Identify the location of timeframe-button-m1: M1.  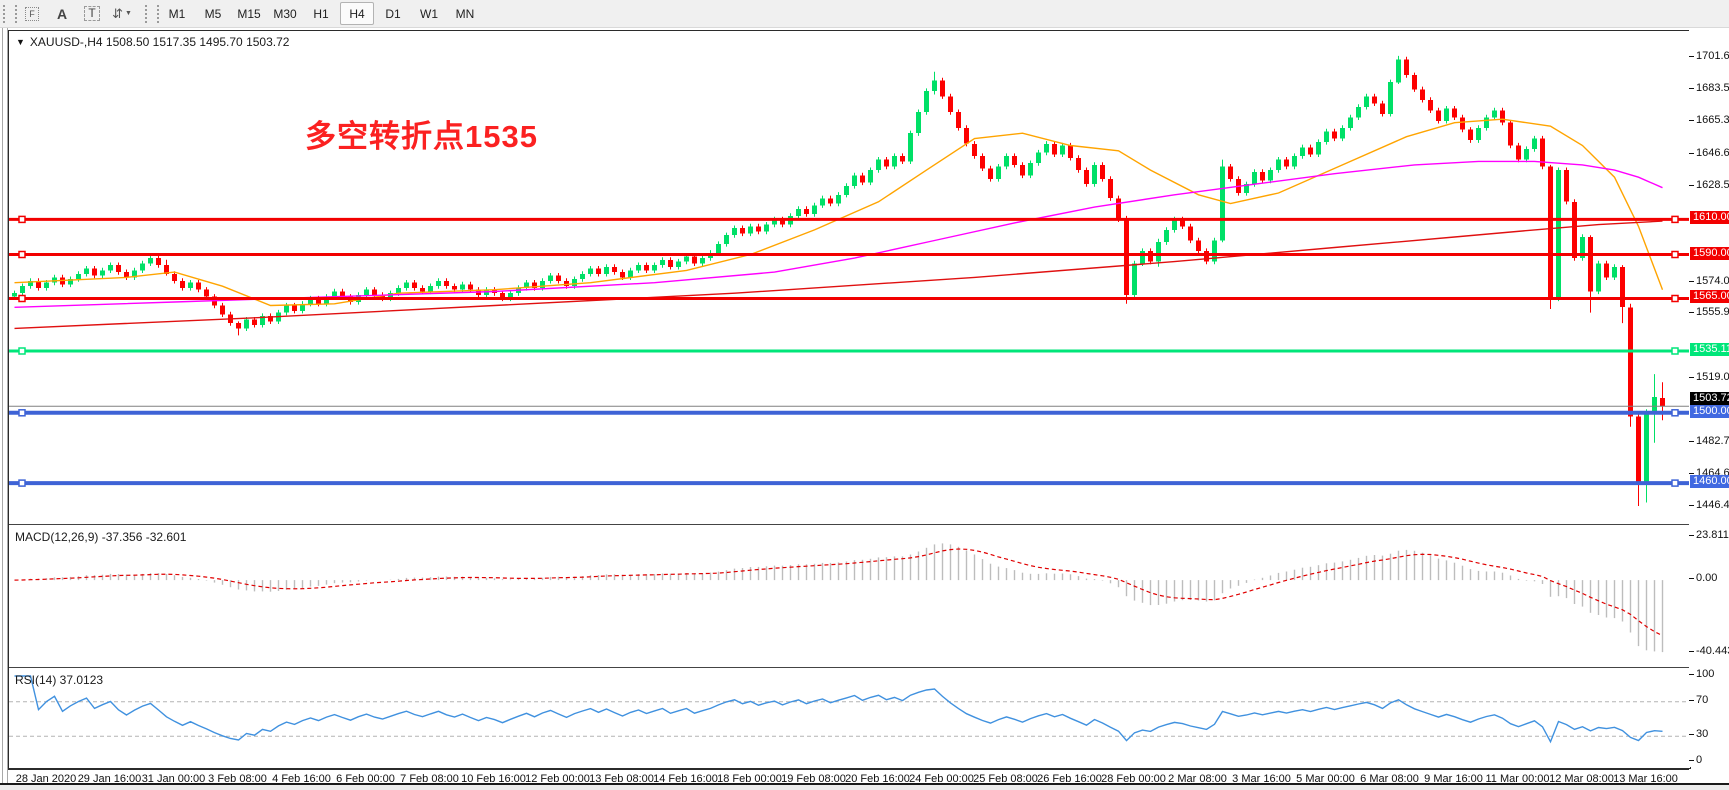
(177, 13).